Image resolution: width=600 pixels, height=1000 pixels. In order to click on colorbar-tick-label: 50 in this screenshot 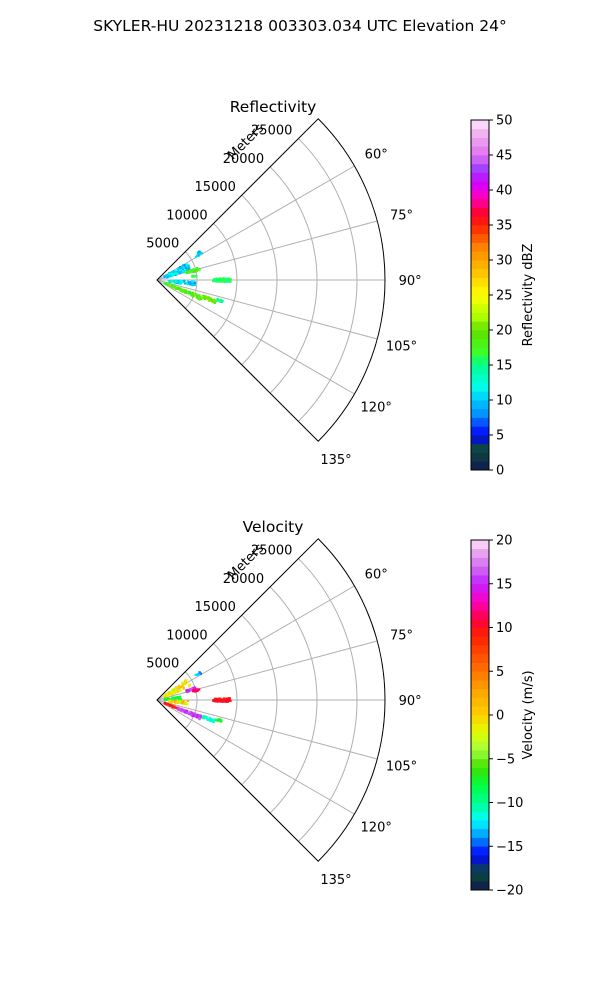, I will do `click(504, 121)`.